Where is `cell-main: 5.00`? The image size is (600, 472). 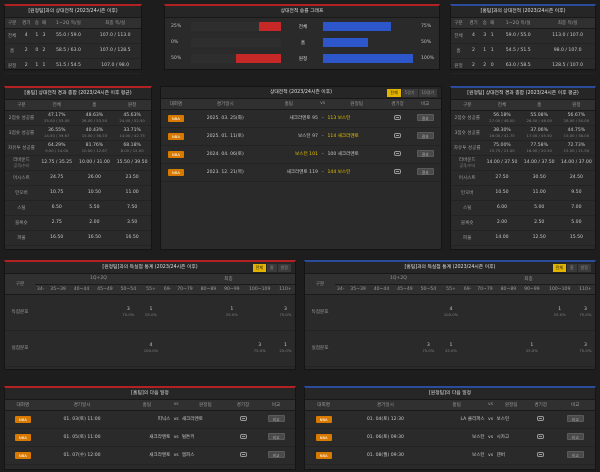
cell-main: 5.00 is located at coordinates (539, 207).